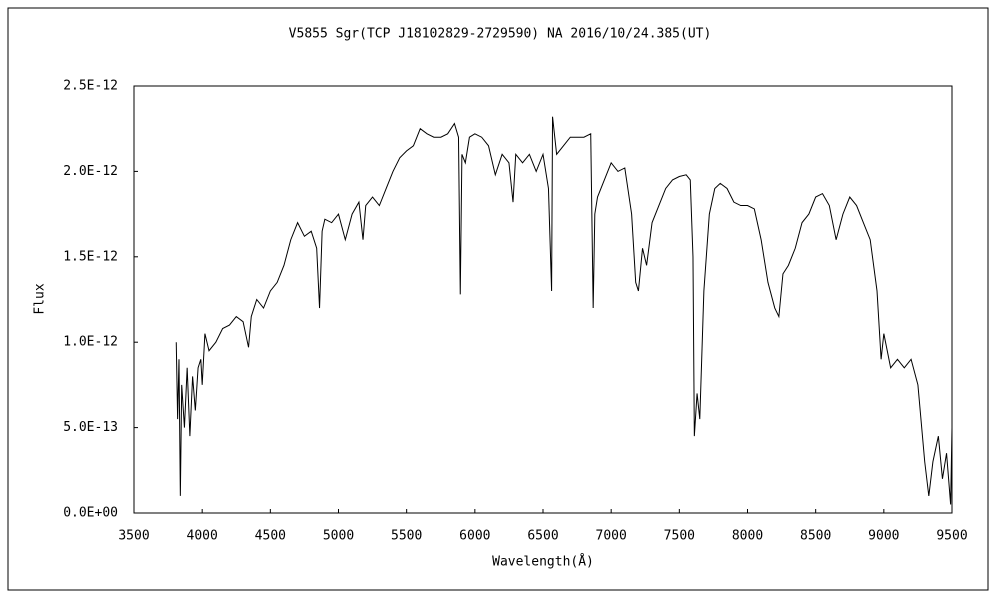 Image resolution: width=1000 pixels, height=600 pixels. I want to click on x-tick-label: 7000, so click(611, 536).